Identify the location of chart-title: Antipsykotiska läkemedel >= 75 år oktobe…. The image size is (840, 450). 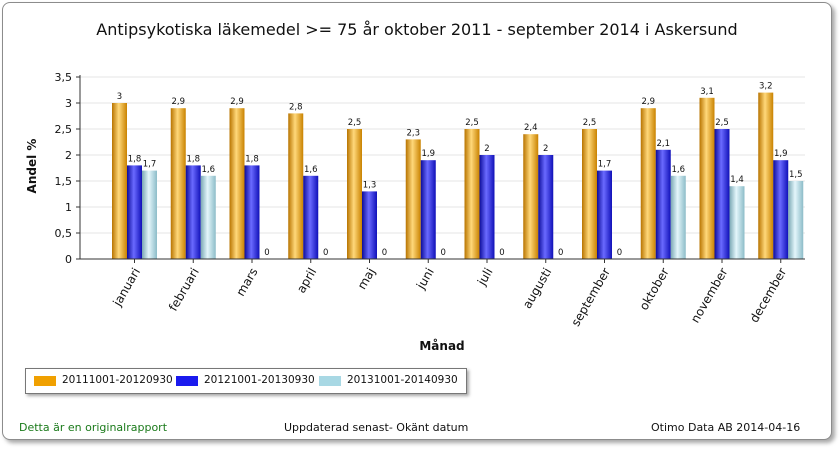
(417, 29).